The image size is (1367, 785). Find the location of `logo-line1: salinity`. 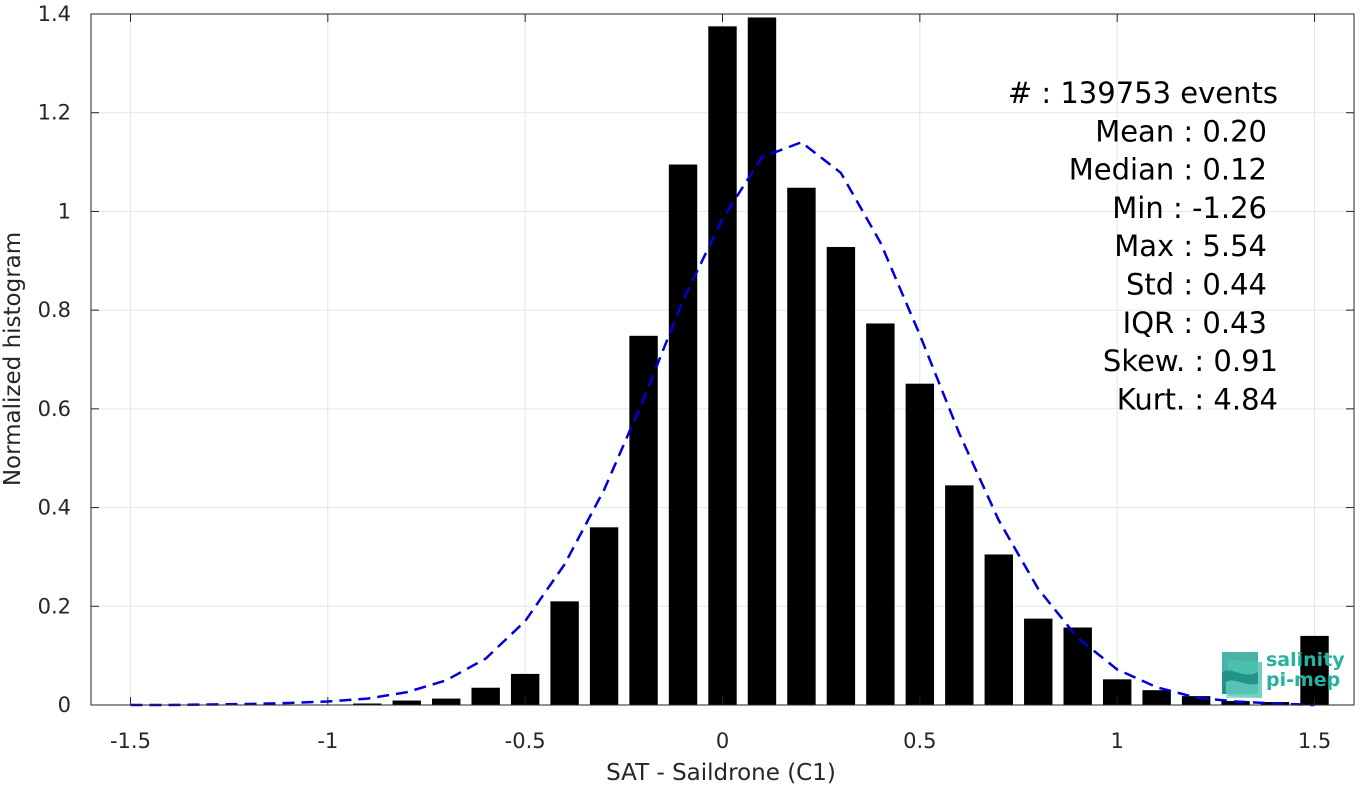

logo-line1: salinity is located at coordinates (1305, 660).